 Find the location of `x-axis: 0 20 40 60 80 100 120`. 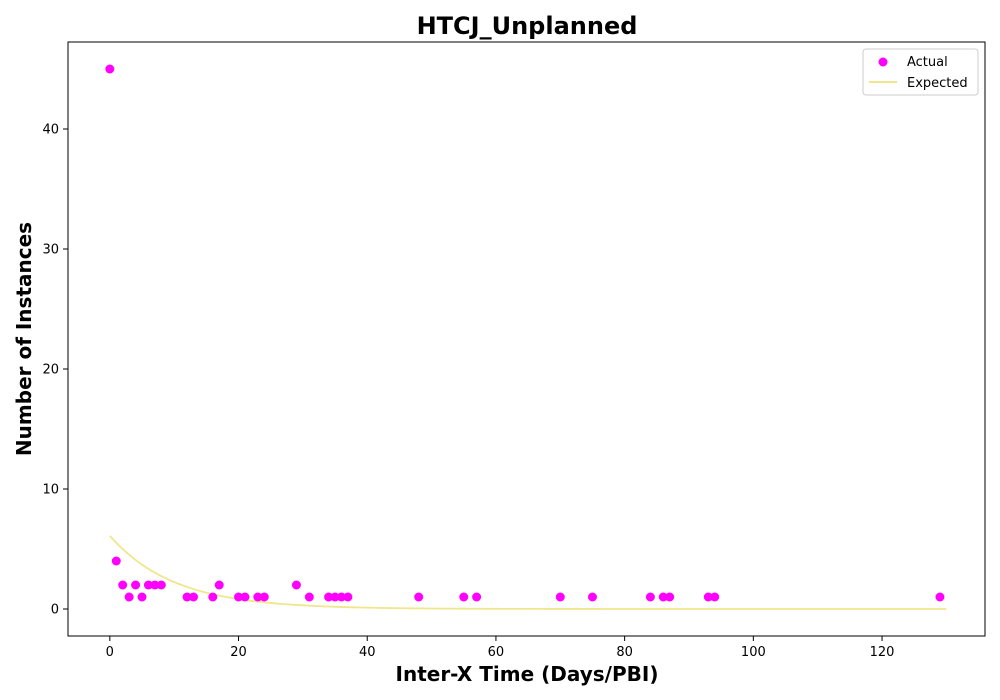

x-axis: 0 20 40 60 80 100 120 is located at coordinates (500, 648).